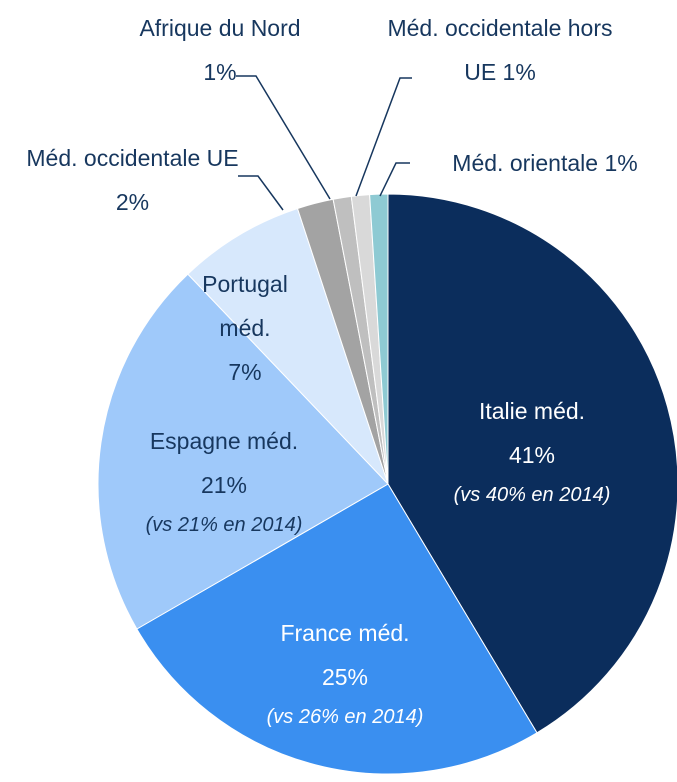 The width and height of the screenshot is (677, 782). What do you see at coordinates (345, 677) in the screenshot?
I see `label-text: 25%` at bounding box center [345, 677].